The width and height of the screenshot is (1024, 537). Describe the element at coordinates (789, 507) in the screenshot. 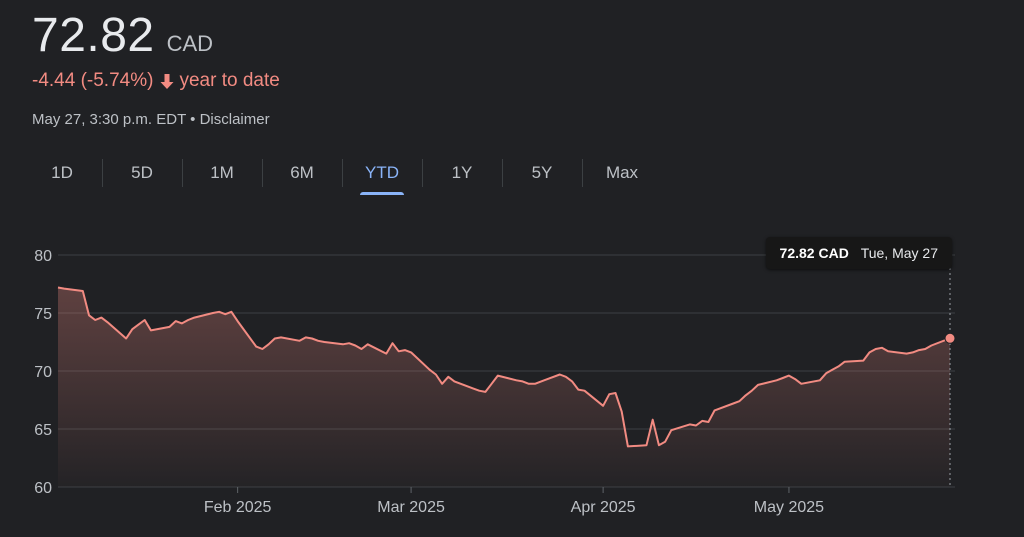

I see `x-tick-label: May 2025` at that location.